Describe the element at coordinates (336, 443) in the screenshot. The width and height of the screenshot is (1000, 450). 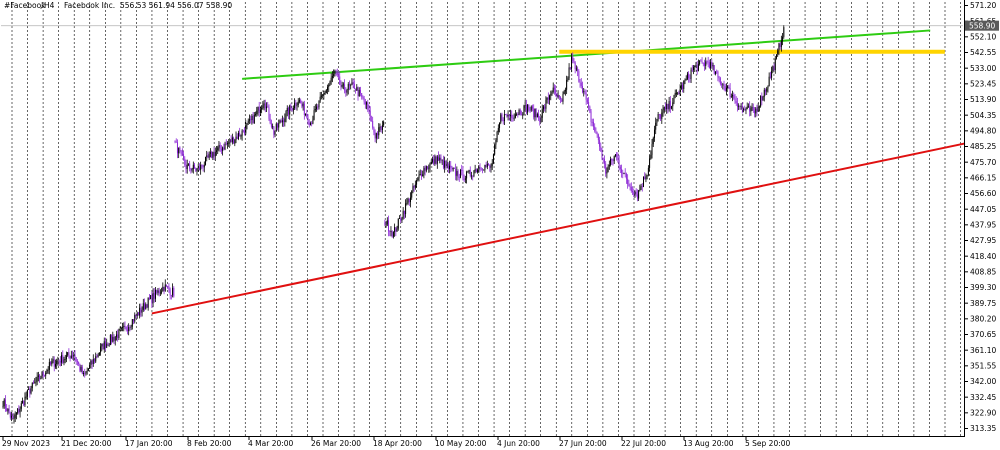
I see `x-tick-label: 26 Mar 20:00` at that location.